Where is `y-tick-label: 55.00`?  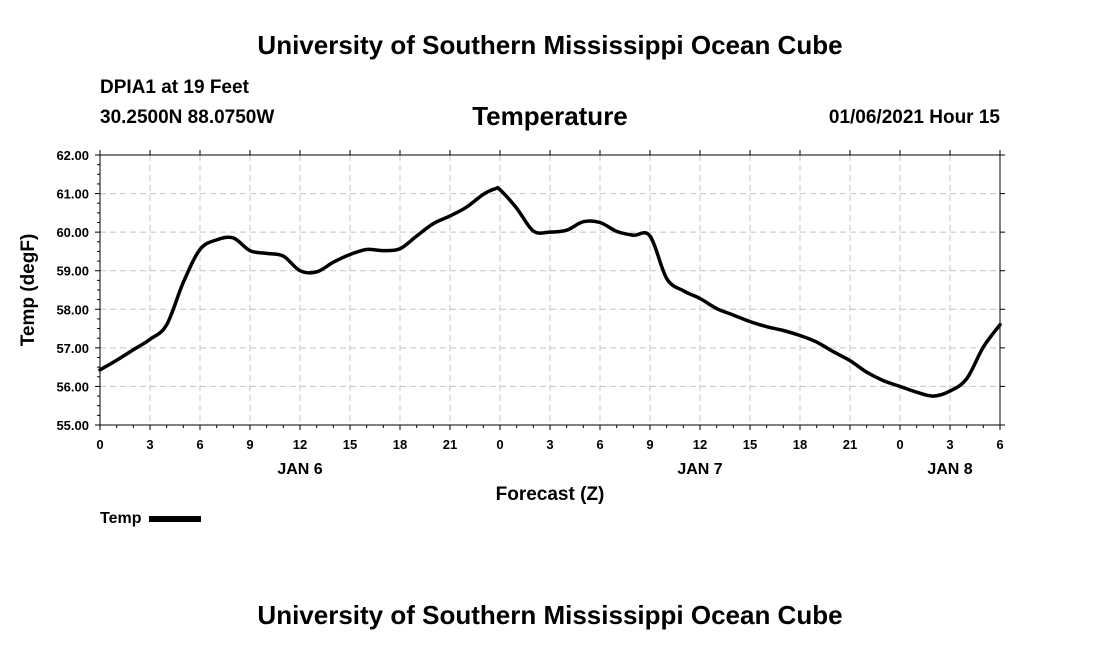 y-tick-label: 55.00 is located at coordinates (72, 425).